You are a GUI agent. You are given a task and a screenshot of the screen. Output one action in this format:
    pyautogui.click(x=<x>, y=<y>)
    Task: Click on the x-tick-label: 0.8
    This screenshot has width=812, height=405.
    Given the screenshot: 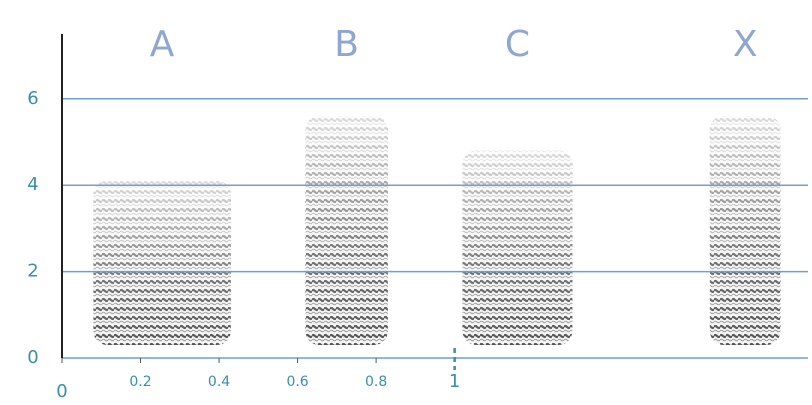 What is the action you would take?
    pyautogui.click(x=376, y=382)
    